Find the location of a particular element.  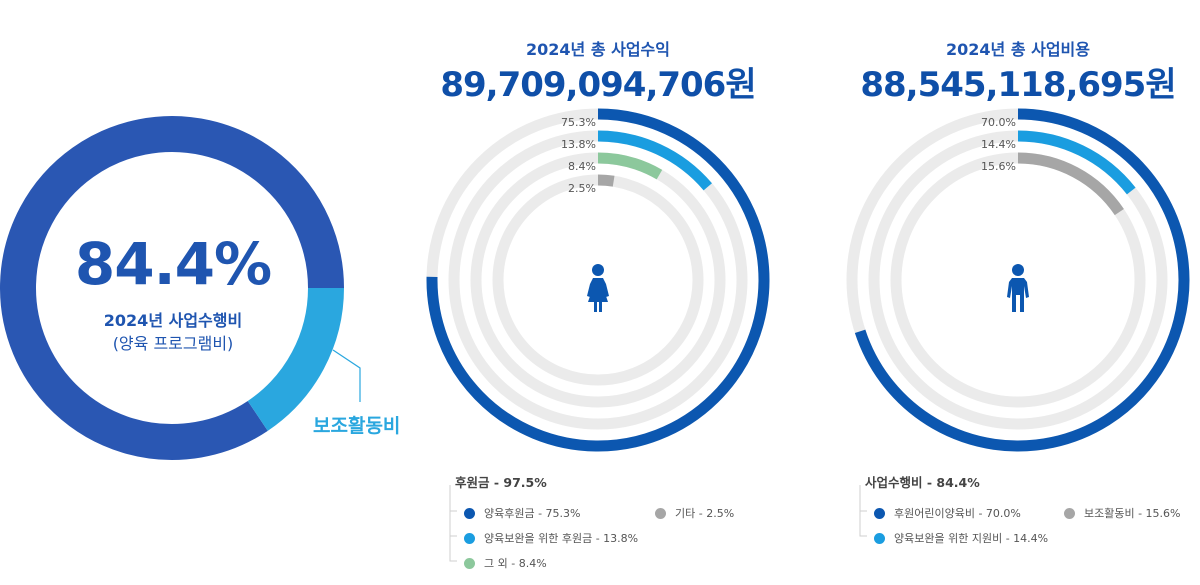

expense-legend-title: 사업수행비 - 84.4% is located at coordinates (922, 482).